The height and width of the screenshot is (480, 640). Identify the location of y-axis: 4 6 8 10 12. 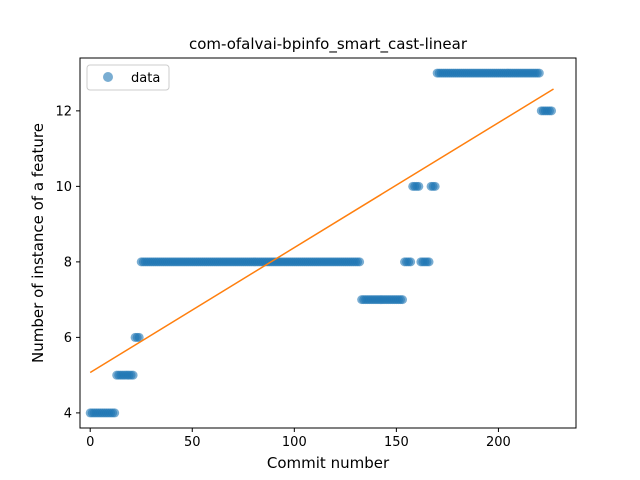
(67, 262).